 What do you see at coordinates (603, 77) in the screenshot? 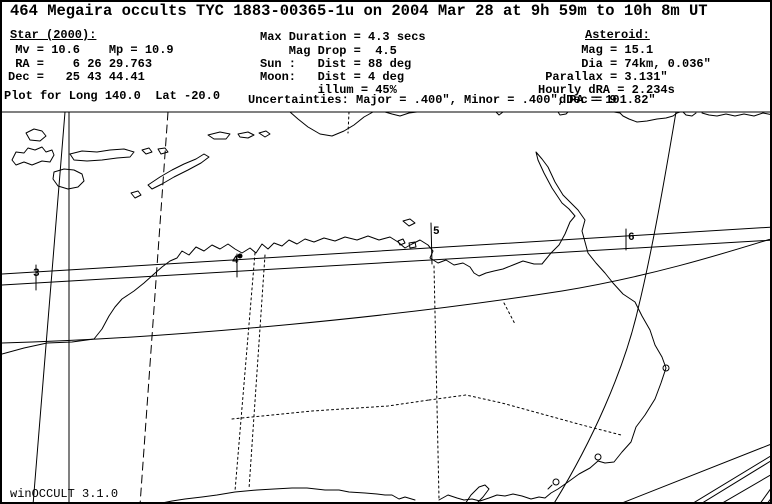
I see `asteroid-parallax: Parallax = 3.131"` at bounding box center [603, 77].